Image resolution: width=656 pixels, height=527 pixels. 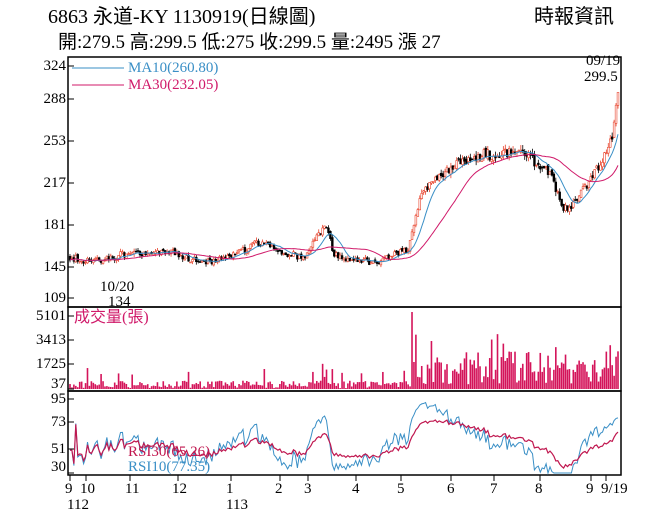 What do you see at coordinates (51, 364) in the screenshot?
I see `volume-tick: 1725` at bounding box center [51, 364].